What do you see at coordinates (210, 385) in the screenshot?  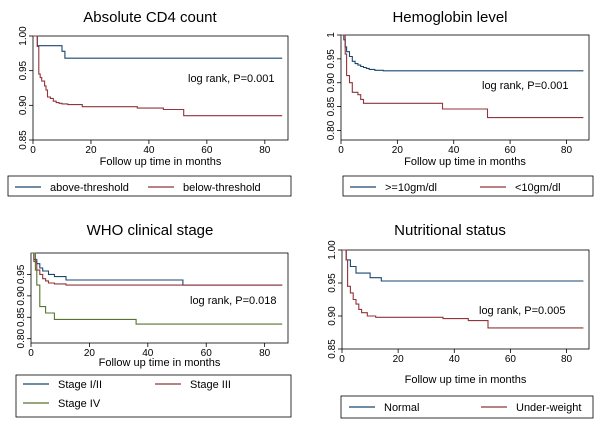 I see `legend-label-stage-iii: Stage III` at bounding box center [210, 385].